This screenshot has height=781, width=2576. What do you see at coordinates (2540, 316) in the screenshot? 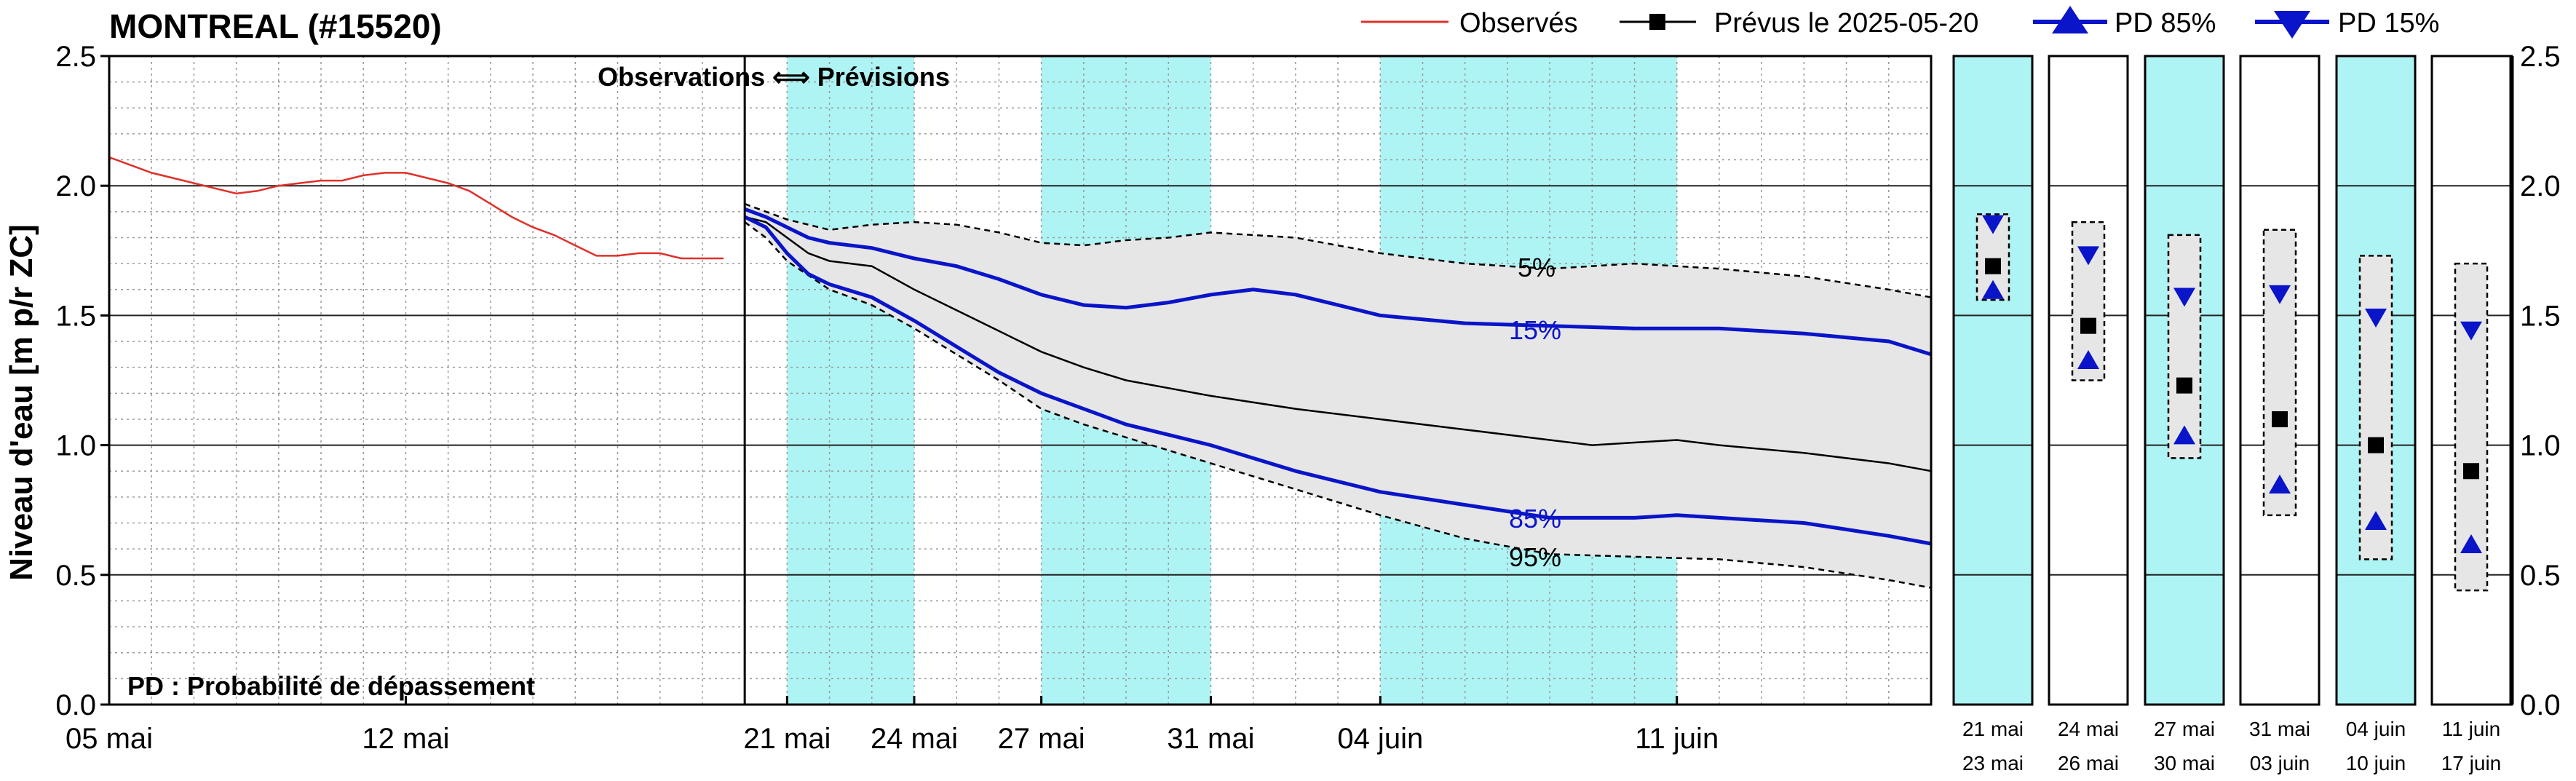
I see `y-tick-label-right: 1.5` at bounding box center [2540, 316].